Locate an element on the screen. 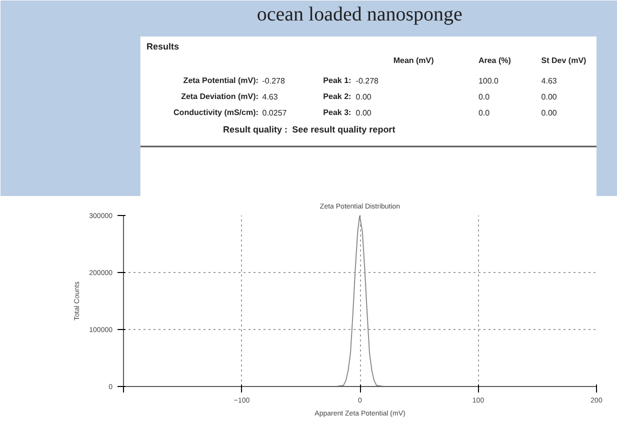 The height and width of the screenshot is (421, 617). text: Result quality : is located at coordinates (255, 129).